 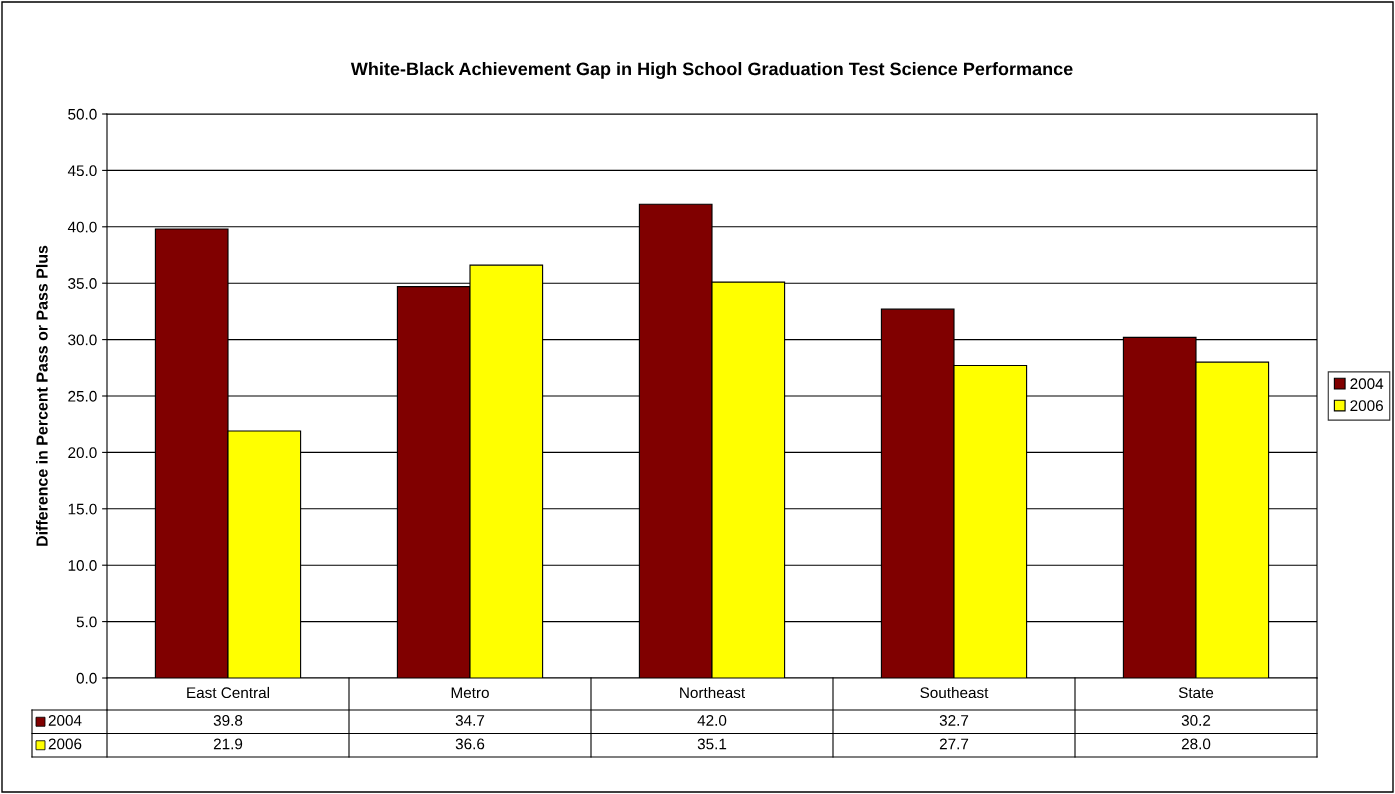 What do you see at coordinates (470, 693) in the screenshot?
I see `x-tick-label: Metro` at bounding box center [470, 693].